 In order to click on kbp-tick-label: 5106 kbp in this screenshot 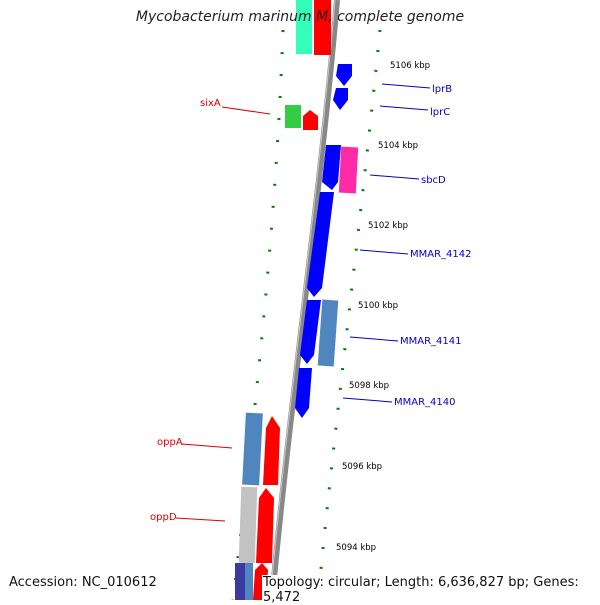, I will do `click(410, 66)`.